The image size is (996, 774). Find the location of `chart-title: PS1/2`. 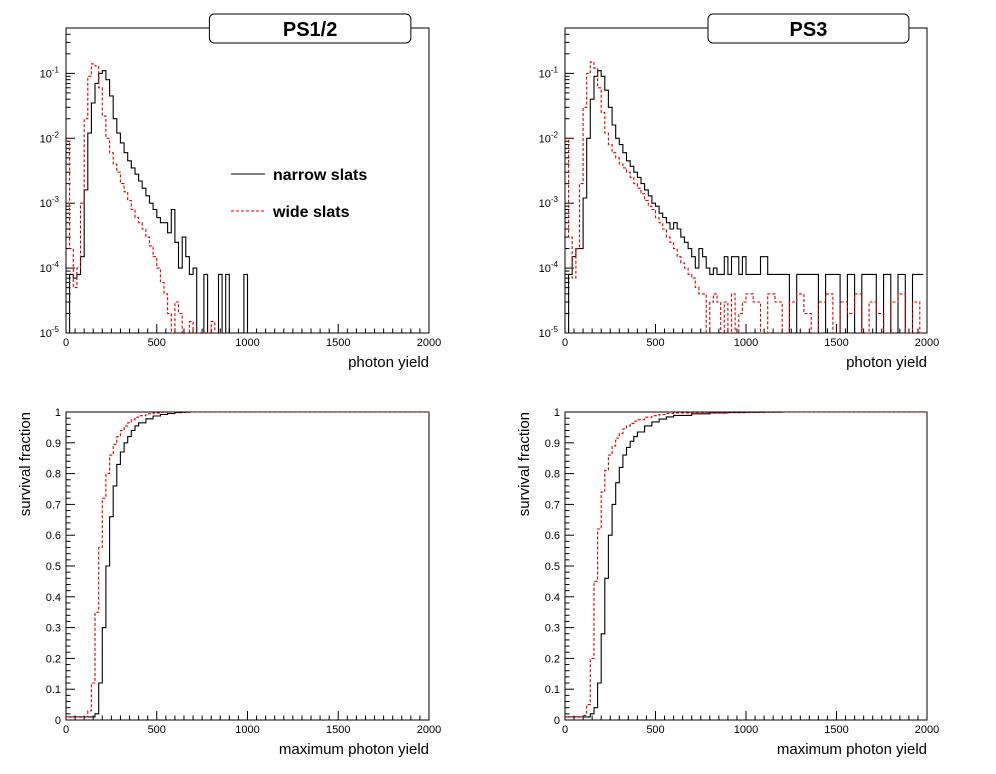

chart-title: PS1/2 is located at coordinates (310, 30).